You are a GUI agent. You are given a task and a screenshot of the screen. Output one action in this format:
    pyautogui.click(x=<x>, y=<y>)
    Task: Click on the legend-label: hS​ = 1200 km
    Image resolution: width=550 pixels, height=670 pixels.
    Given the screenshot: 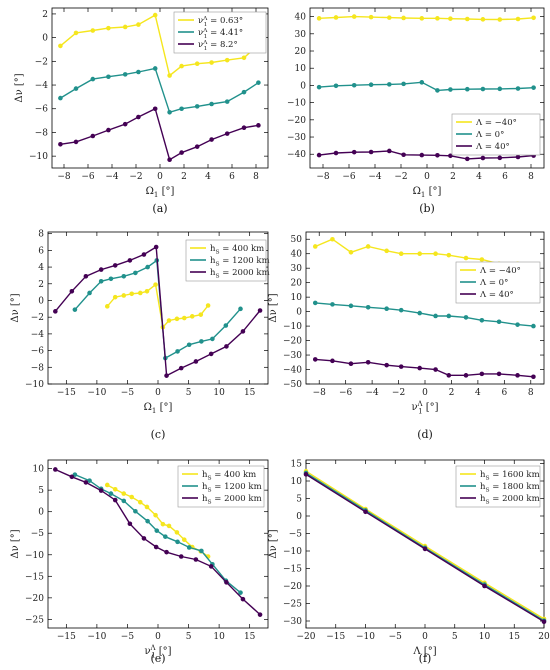 What is the action you would take?
    pyautogui.click(x=232, y=488)
    